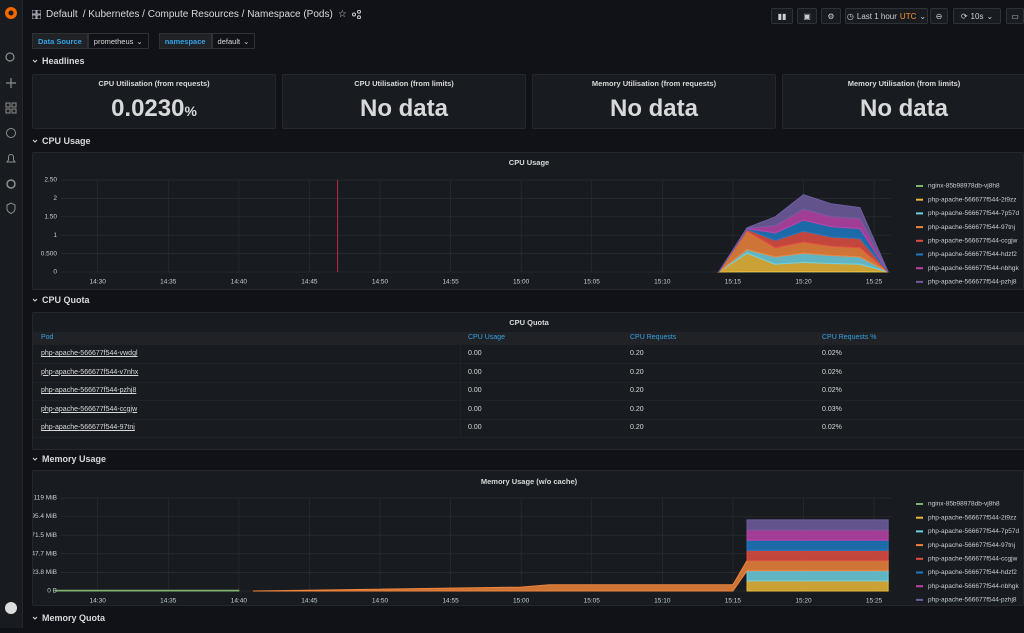 The height and width of the screenshot is (633, 1024). Describe the element at coordinates (782, 16) in the screenshot. I see `add-panel-button: ▮▮` at that location.